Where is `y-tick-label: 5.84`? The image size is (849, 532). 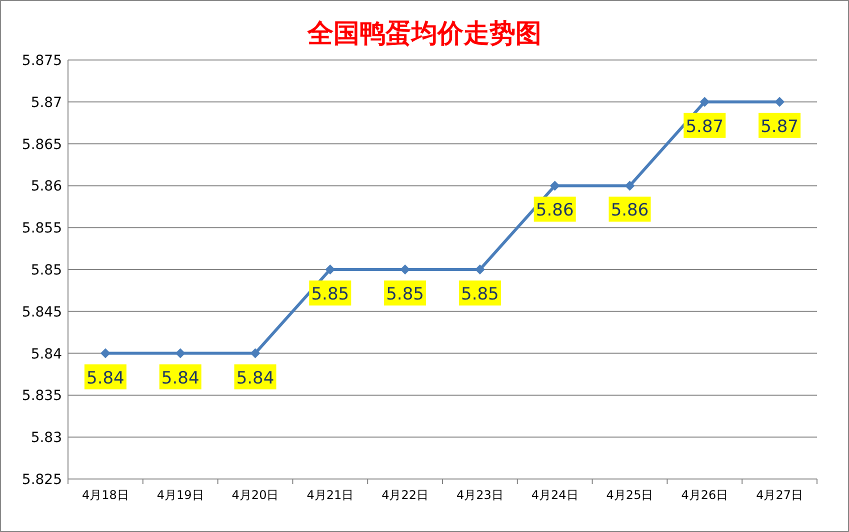
y-tick-label: 5.84 is located at coordinates (46, 354).